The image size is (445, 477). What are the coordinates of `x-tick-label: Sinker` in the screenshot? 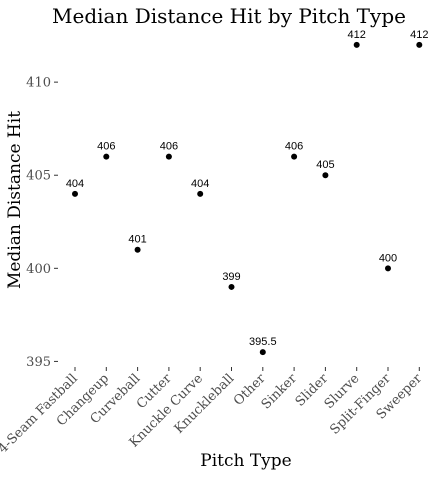 It's located at (280, 392).